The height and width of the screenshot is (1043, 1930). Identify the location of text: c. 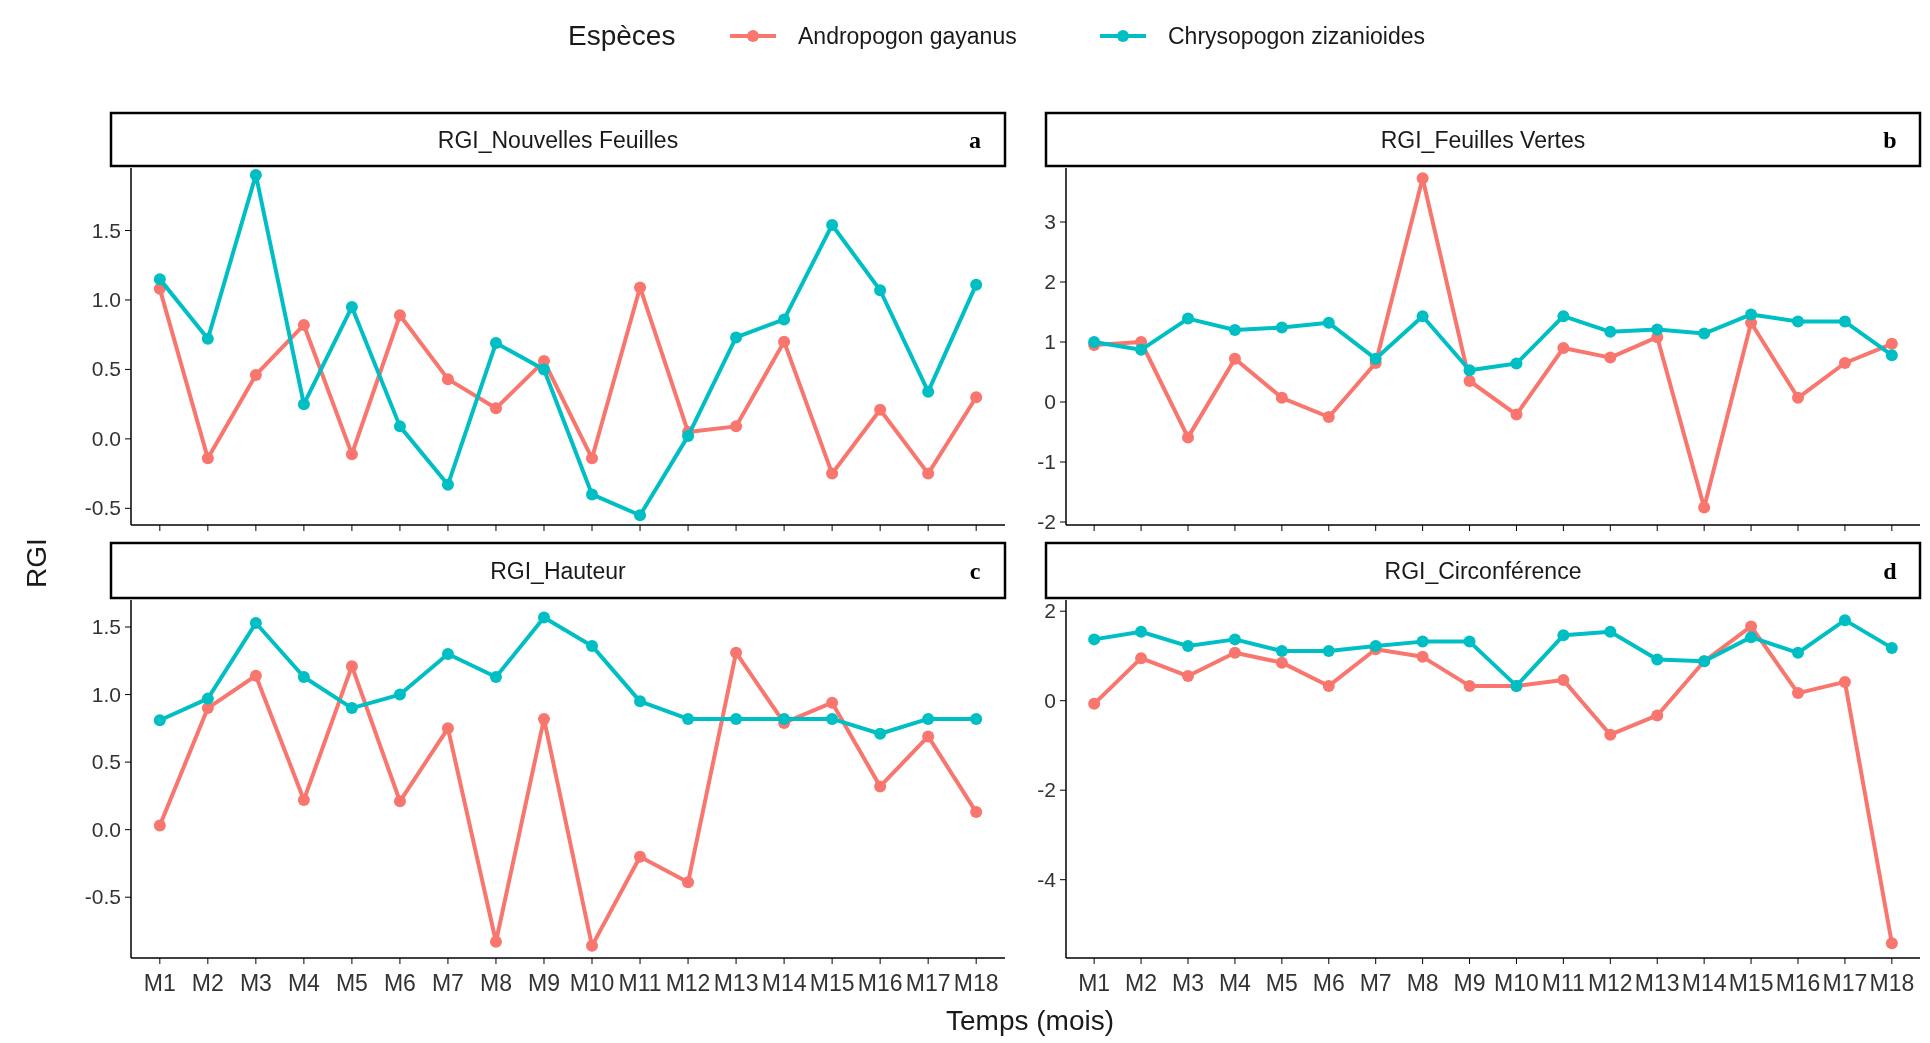
(975, 570).